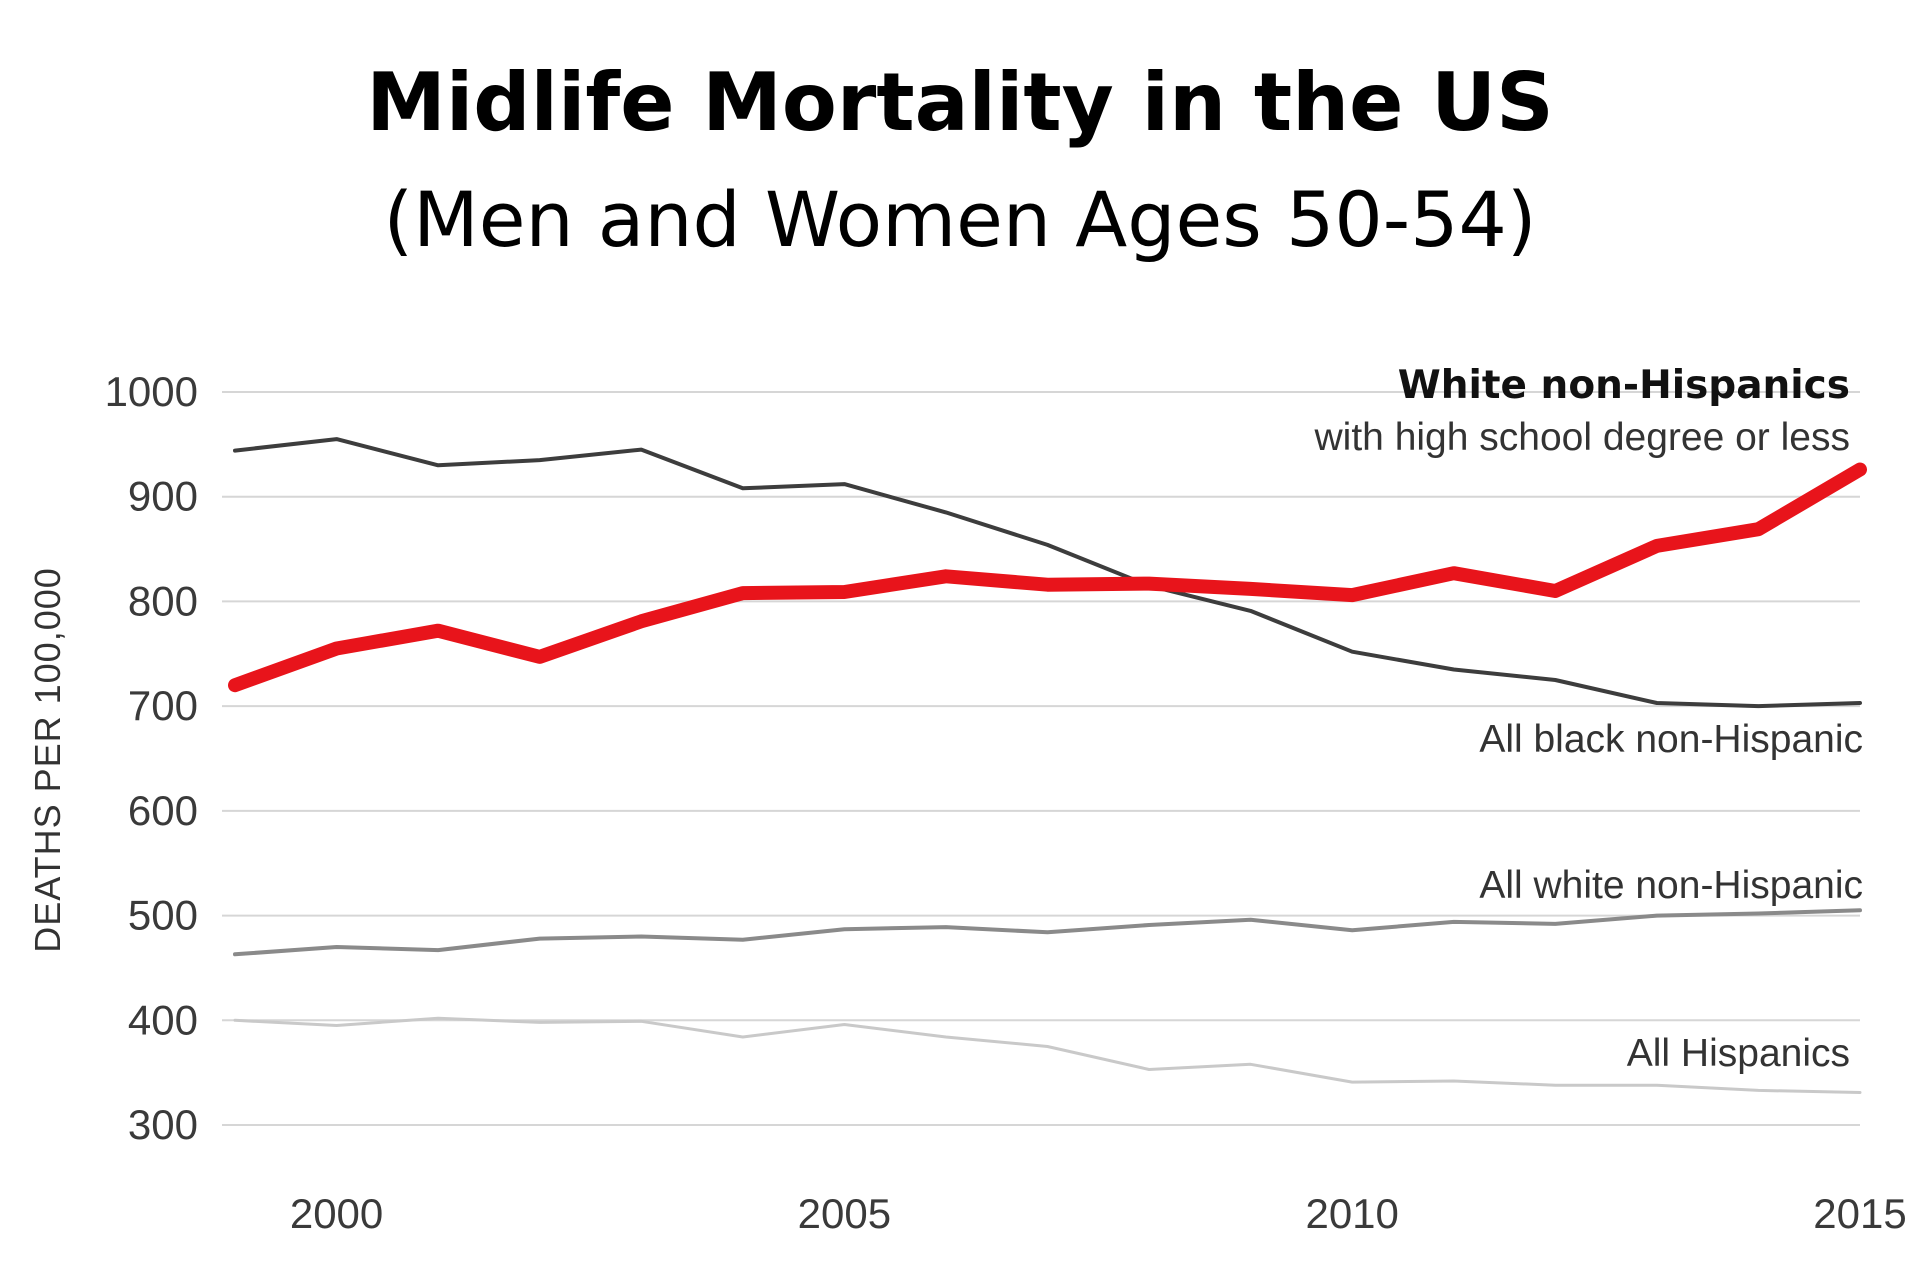  I want to click on chart-title: Midlife Mortality in the US, so click(960, 102).